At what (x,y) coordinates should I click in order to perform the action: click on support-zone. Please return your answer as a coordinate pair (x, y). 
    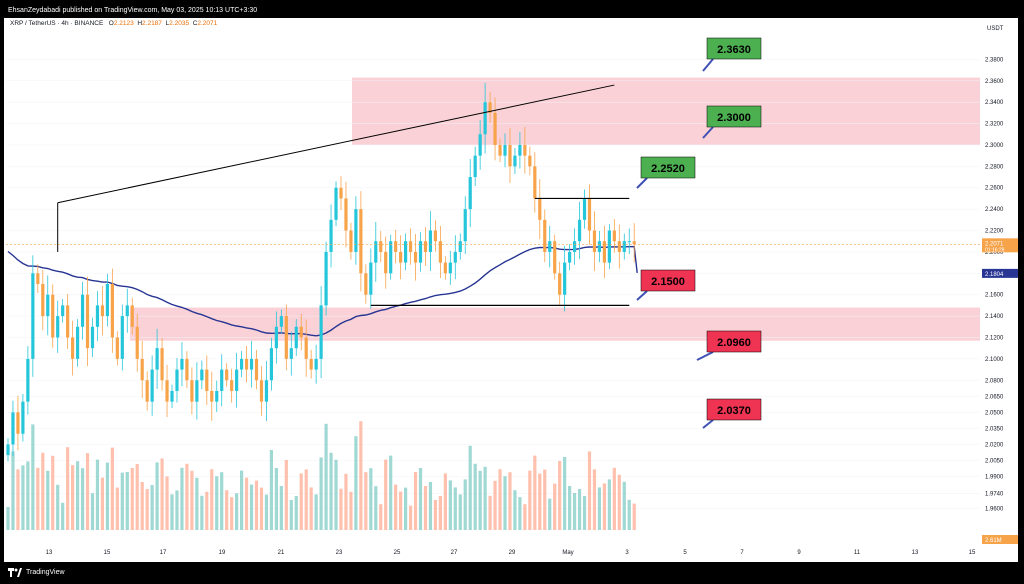
    Looking at the image, I should click on (555, 324).